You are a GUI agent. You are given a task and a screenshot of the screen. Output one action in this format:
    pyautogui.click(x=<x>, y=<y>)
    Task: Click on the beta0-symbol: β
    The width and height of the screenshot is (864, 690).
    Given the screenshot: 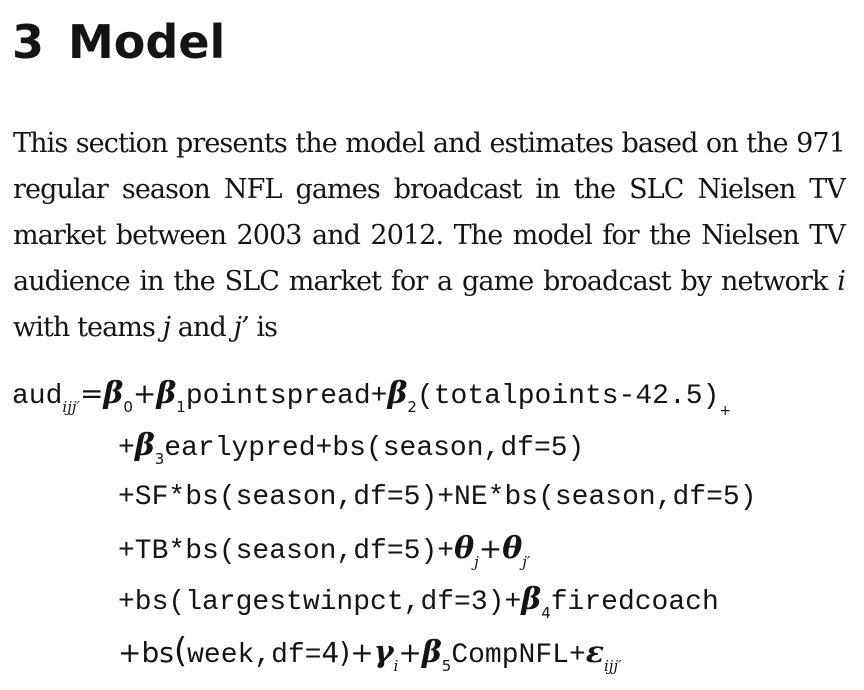 What is the action you would take?
    pyautogui.click(x=113, y=393)
    